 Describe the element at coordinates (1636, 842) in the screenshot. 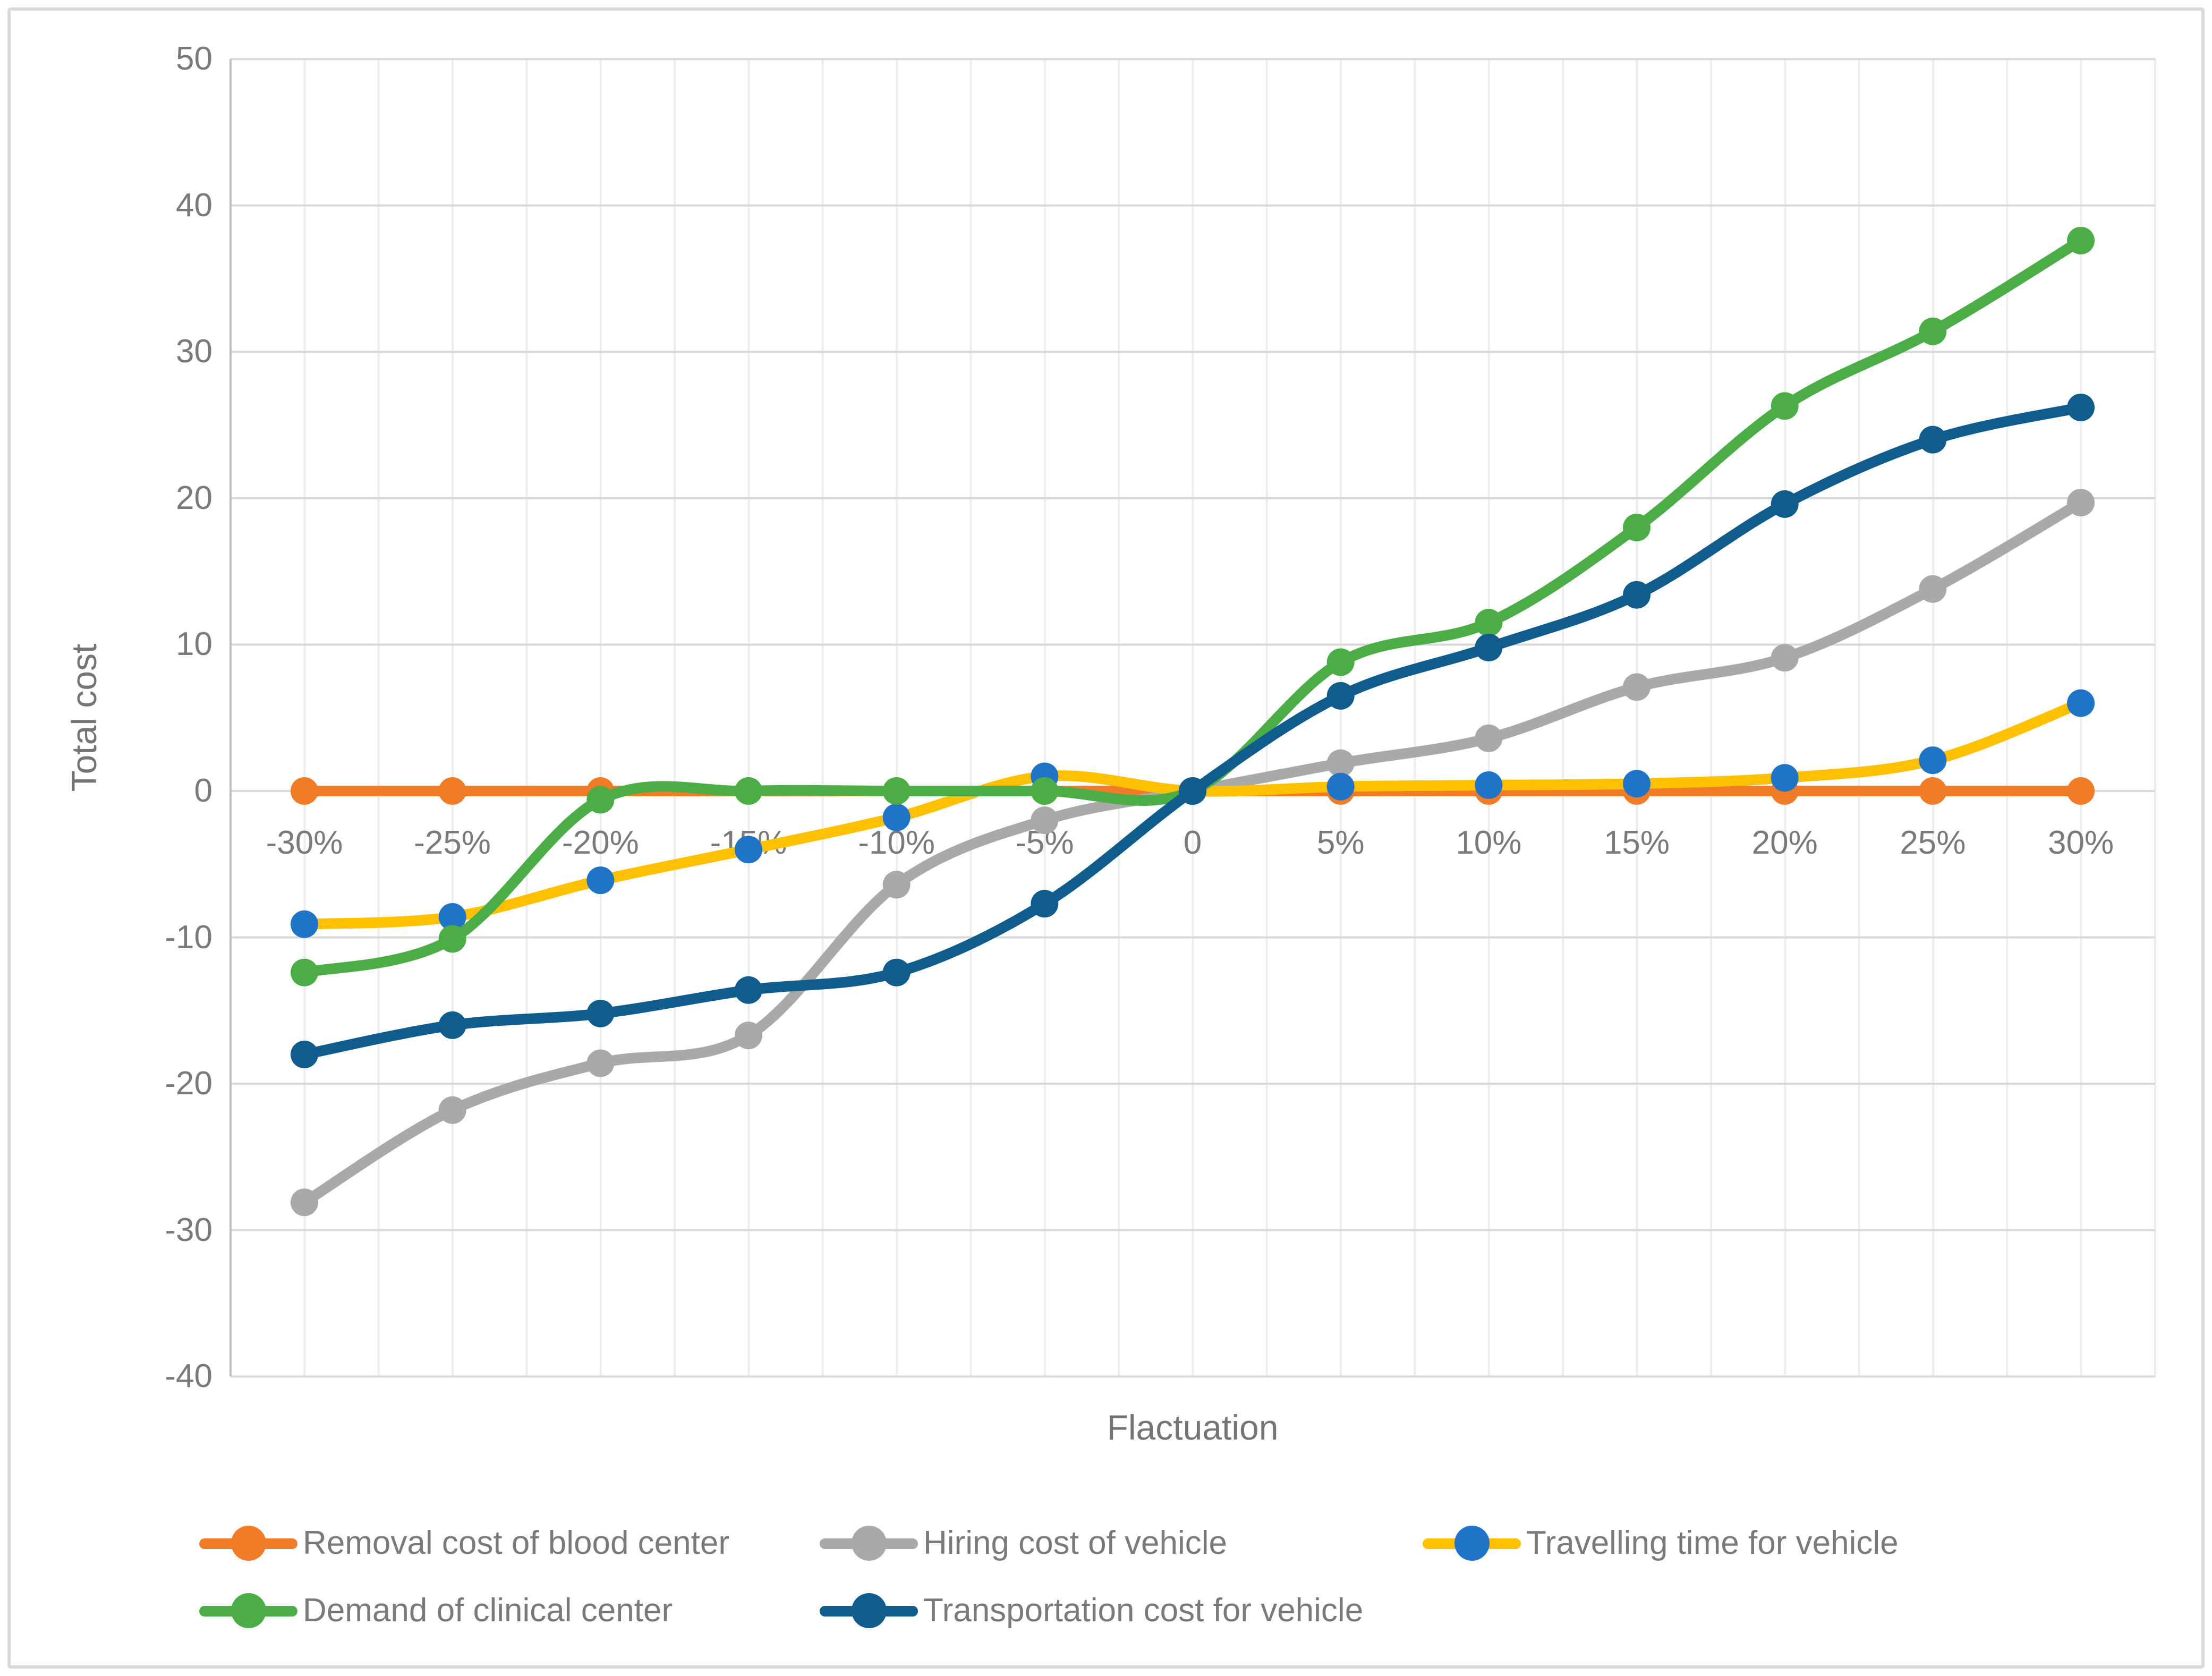

I see `x-tick-label: 15%` at that location.